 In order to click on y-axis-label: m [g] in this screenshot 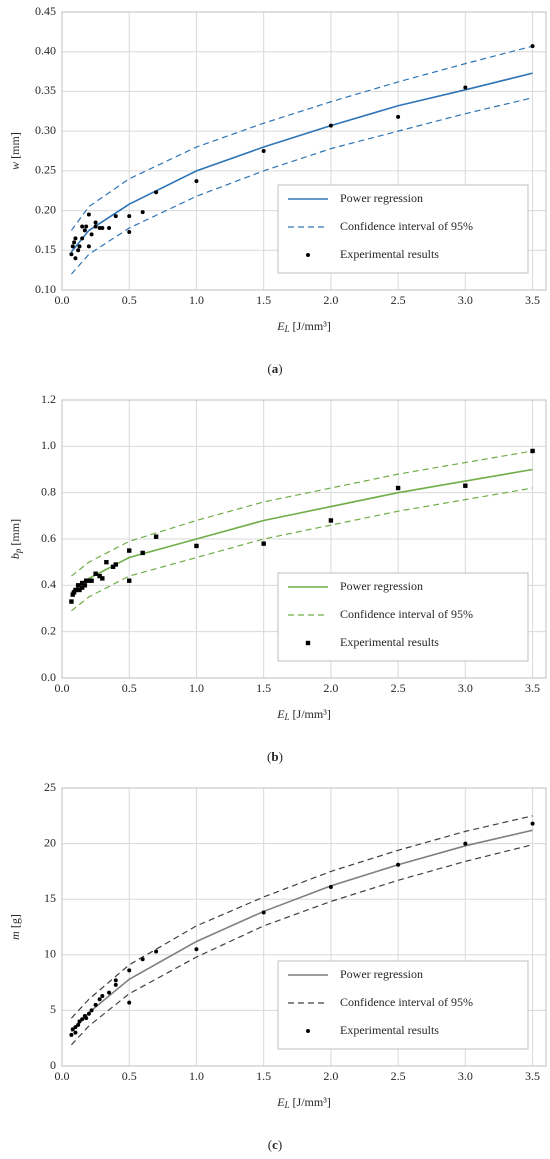, I will do `click(15, 927)`.